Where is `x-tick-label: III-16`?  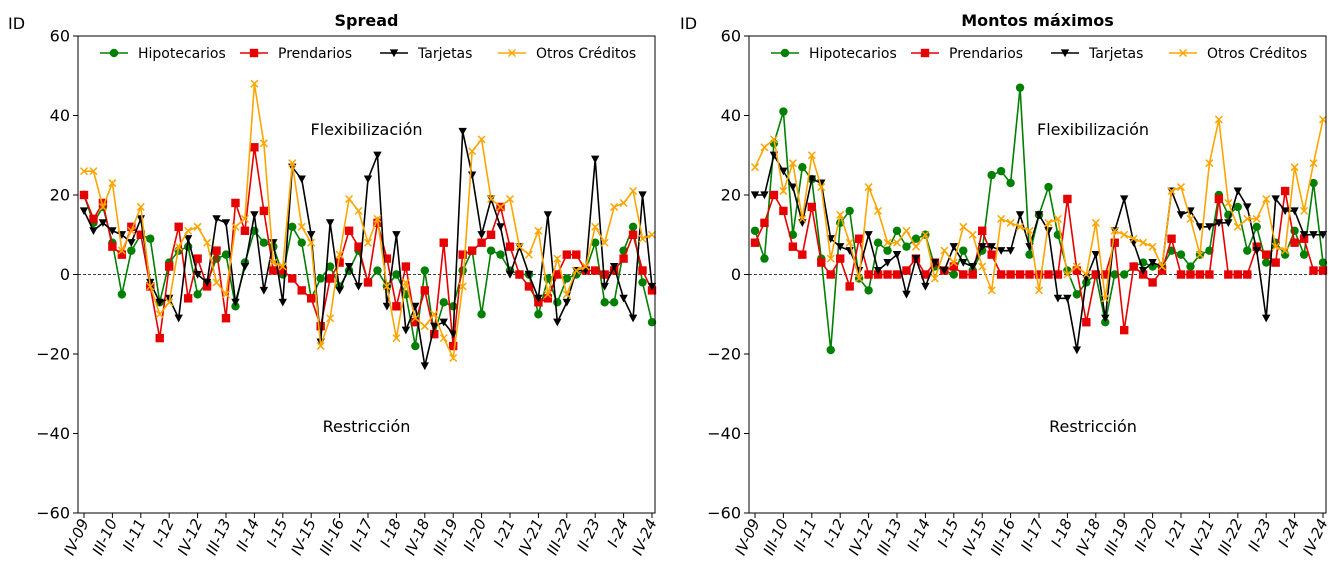 x-tick-label: III-16 is located at coordinates (332, 537).